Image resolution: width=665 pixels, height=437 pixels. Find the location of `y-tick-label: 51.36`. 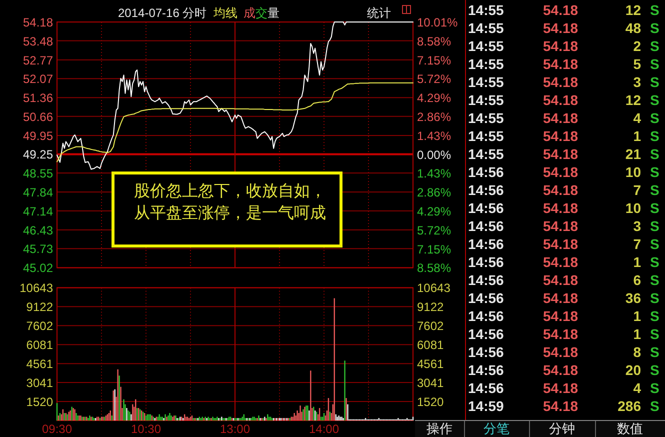

y-tick-label: 51.36 is located at coordinates (38, 98).